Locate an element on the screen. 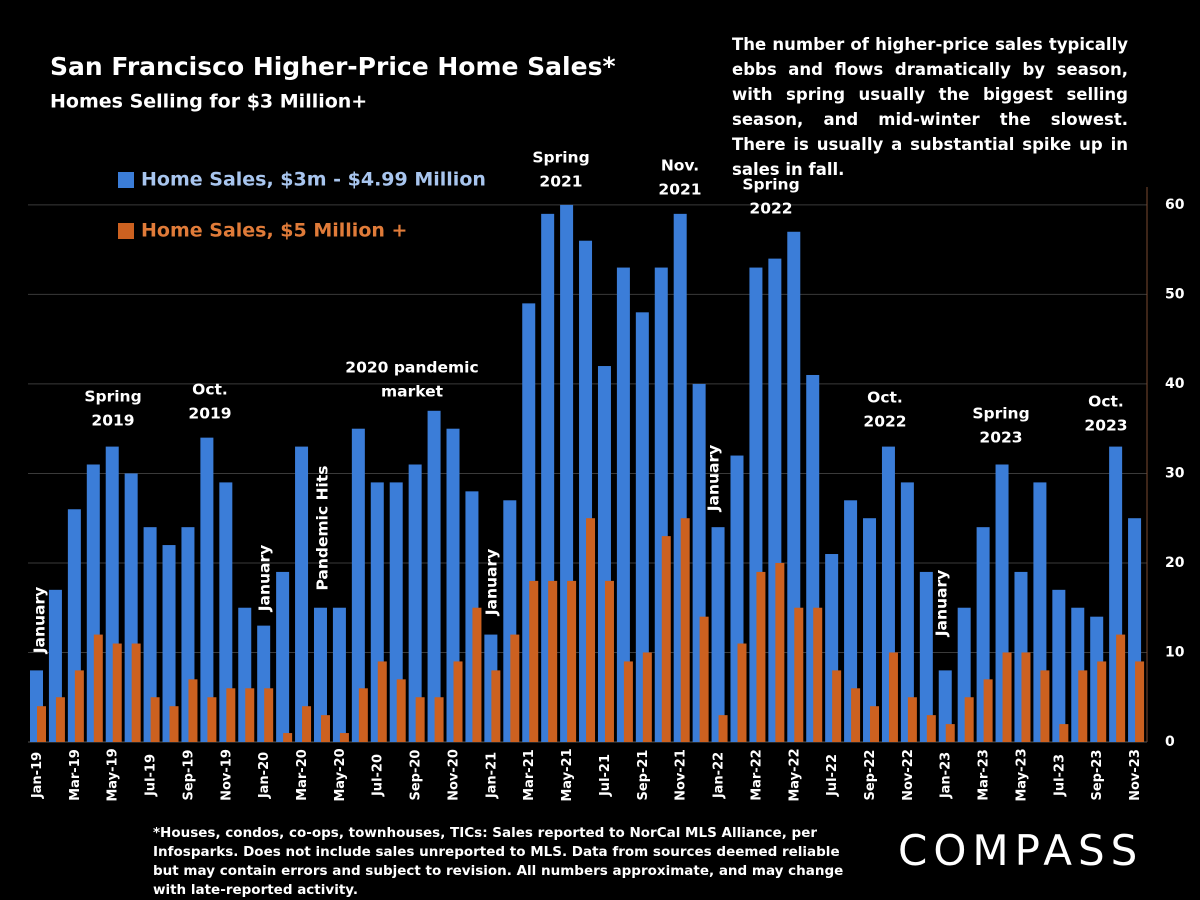 The height and width of the screenshot is (900, 1200). x-tick-label: Jul-19 is located at coordinates (151, 775).